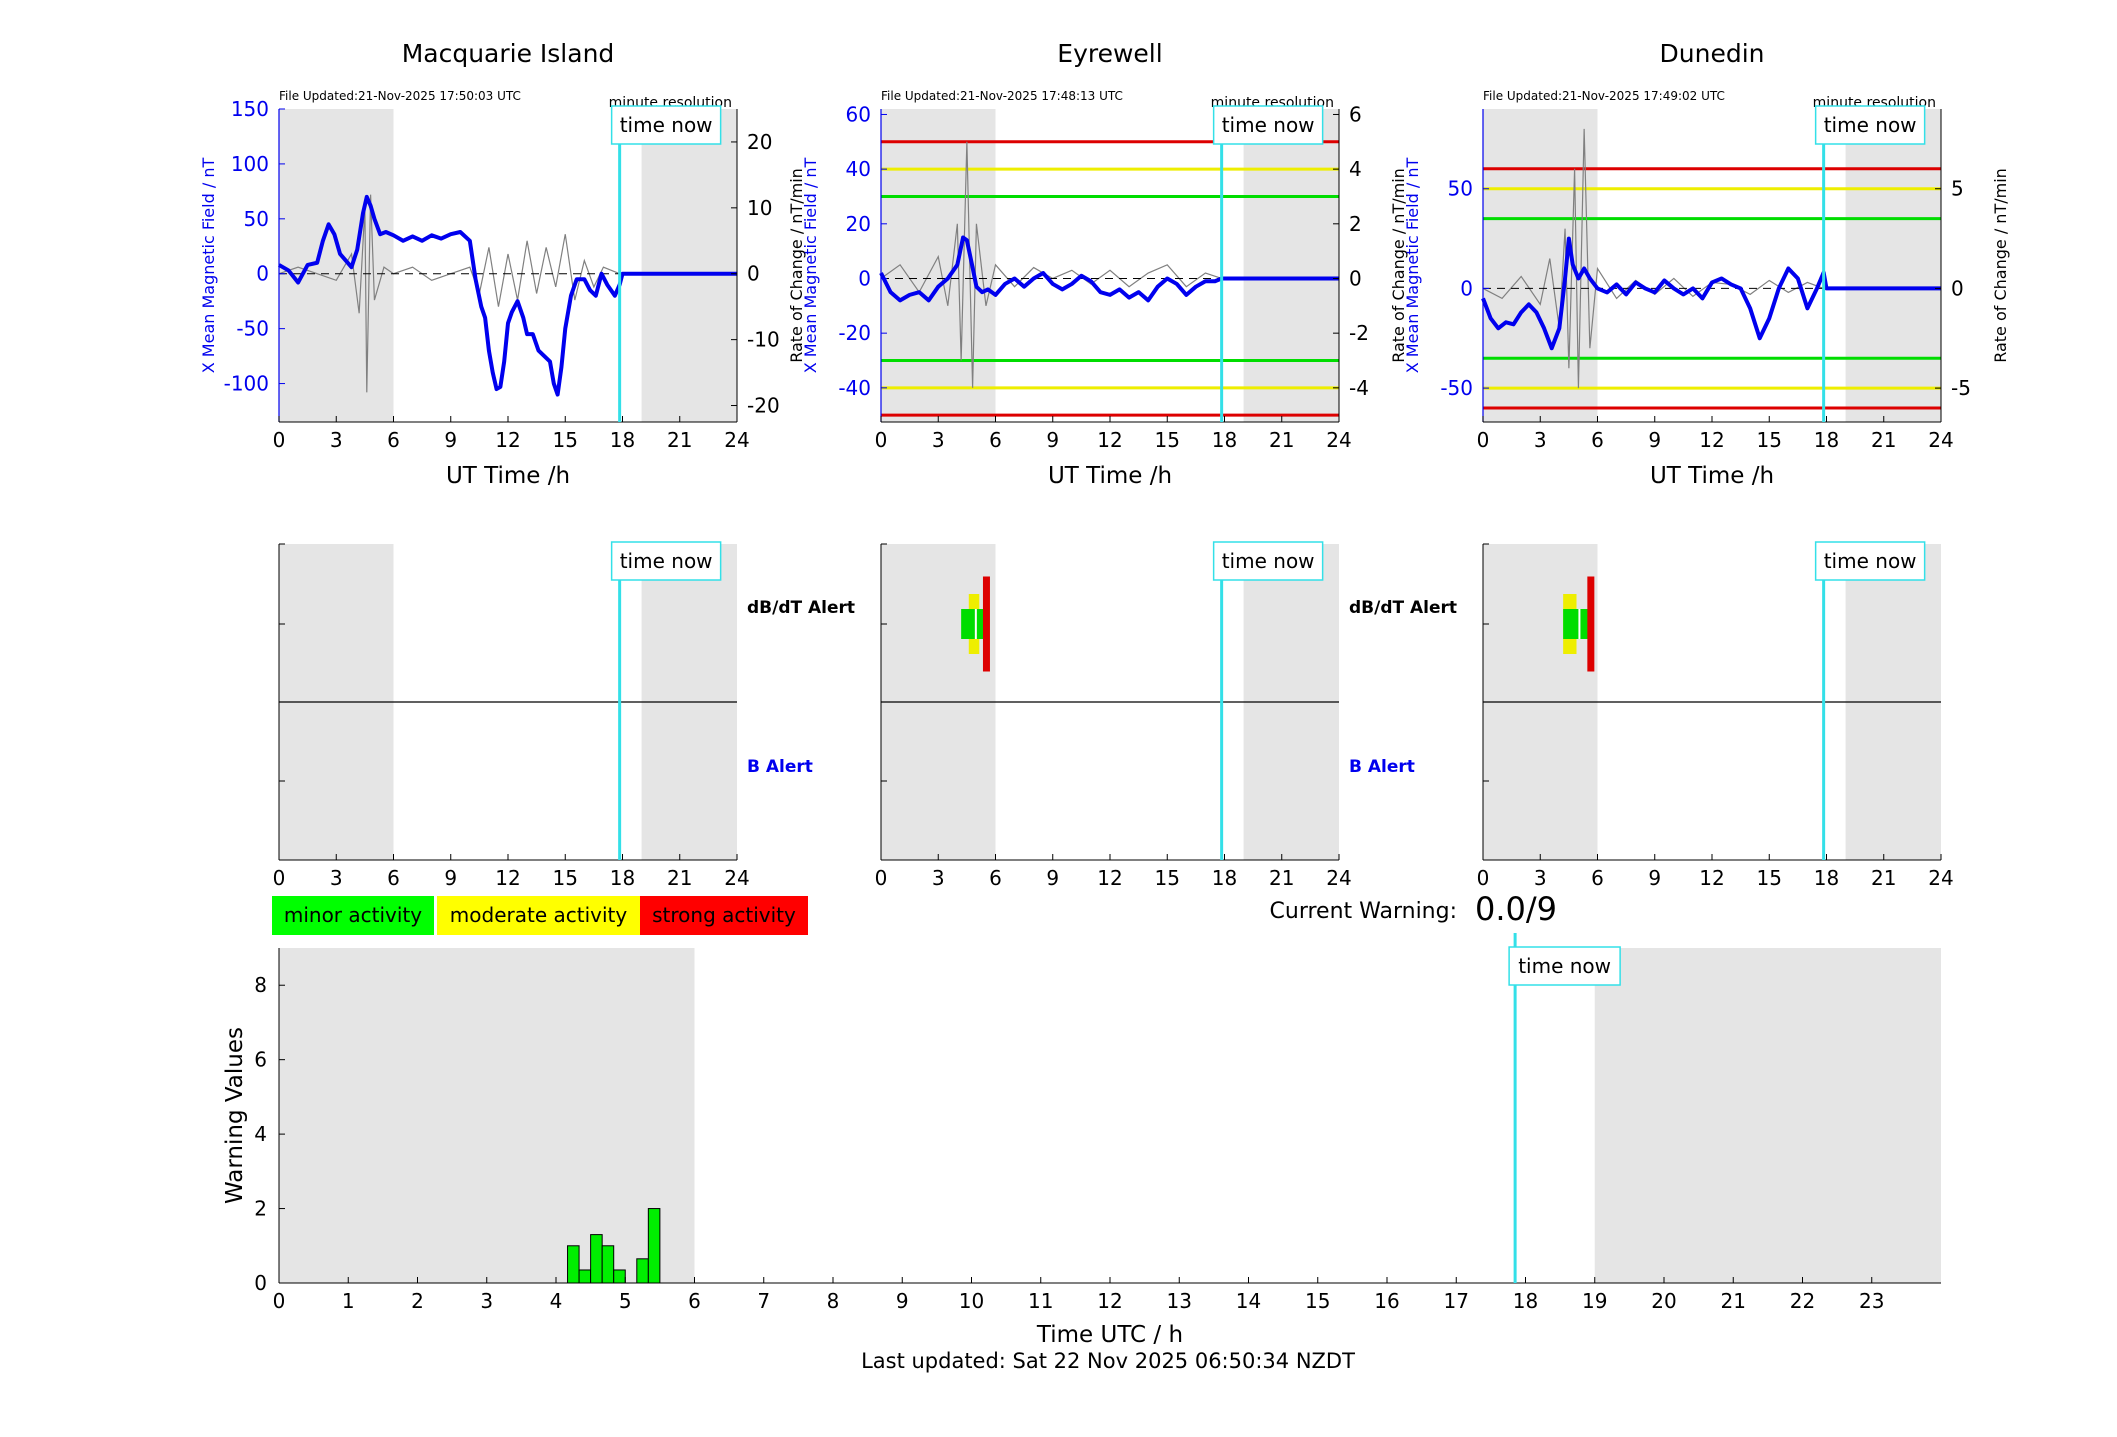 This screenshot has height=1437, width=2117. I want to click on time-now-box, so click(1268, 125).